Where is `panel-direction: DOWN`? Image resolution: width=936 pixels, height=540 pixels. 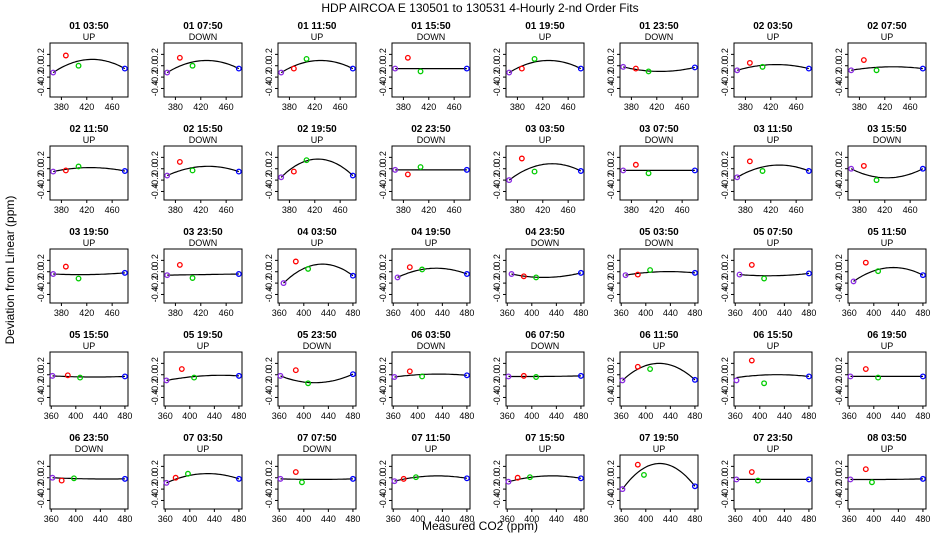 panel-direction: DOWN is located at coordinates (659, 243).